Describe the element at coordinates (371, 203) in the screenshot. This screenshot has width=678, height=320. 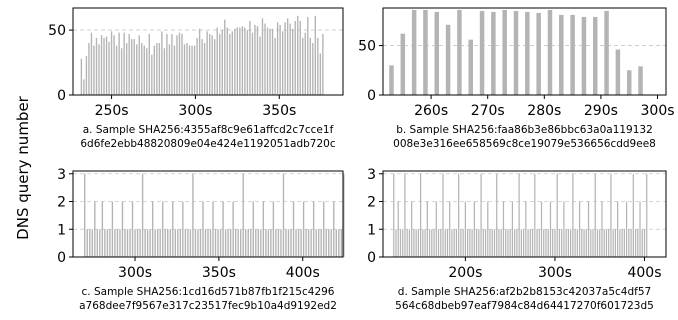
I see `panel-d-ytick-label-2: 2` at that location.